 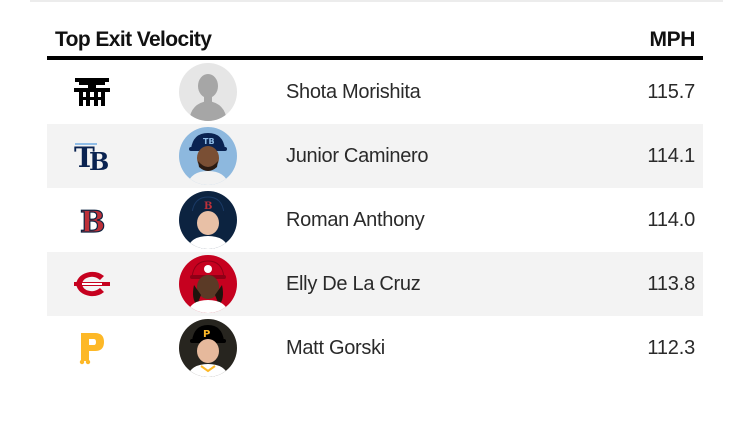 I want to click on table-row: T B TB Junior Caminero 114.1, so click(x=375, y=156).